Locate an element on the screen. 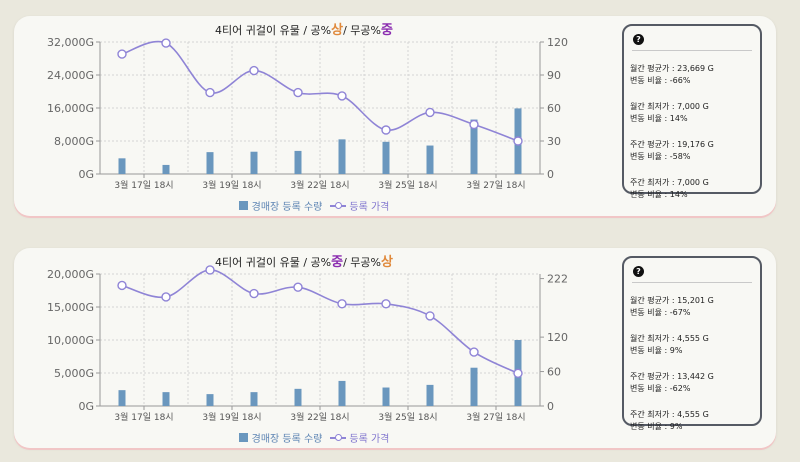 The image size is (800, 462). y-left-tick-label: 24,000G is located at coordinates (70, 75).